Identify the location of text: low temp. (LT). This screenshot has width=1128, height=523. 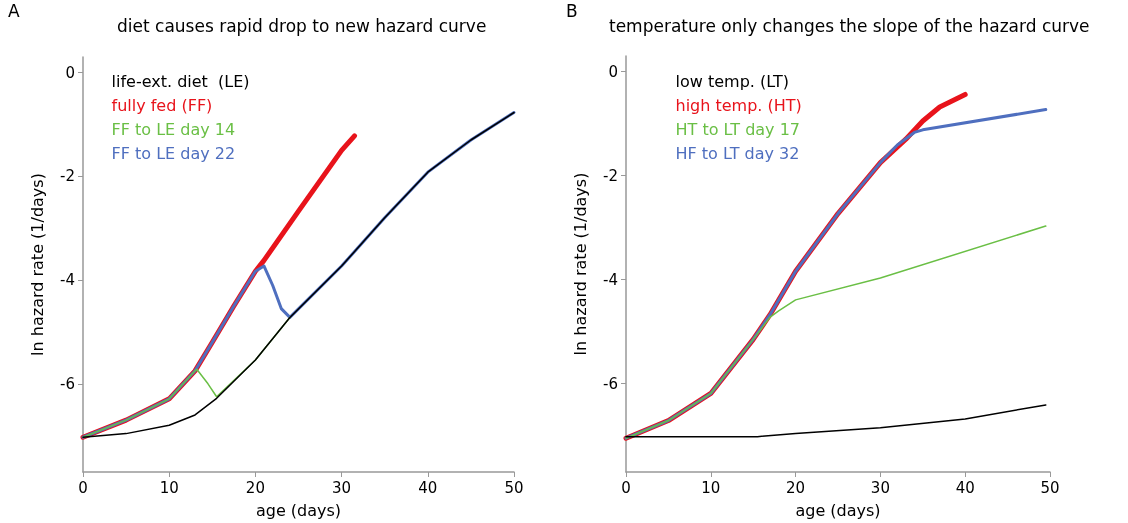
(732, 81).